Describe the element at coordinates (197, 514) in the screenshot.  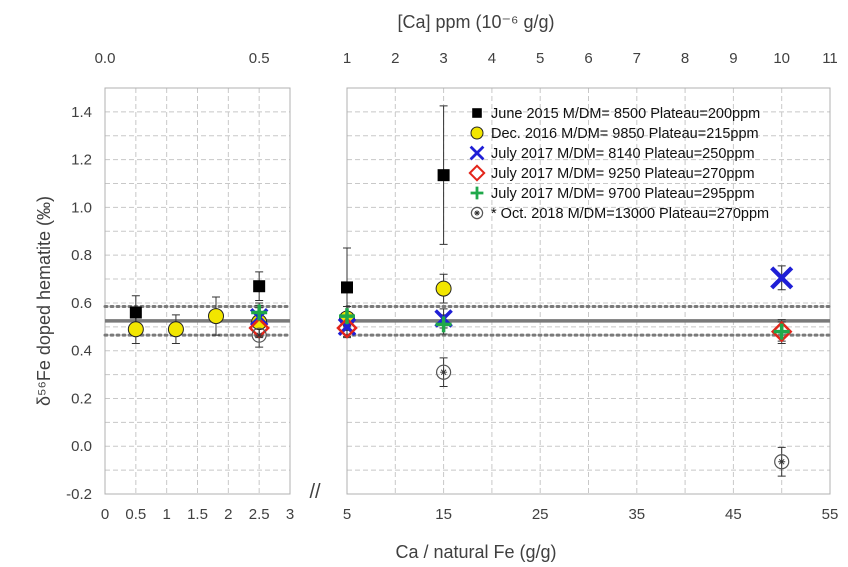
I see `x-tick-label: 1.5` at that location.